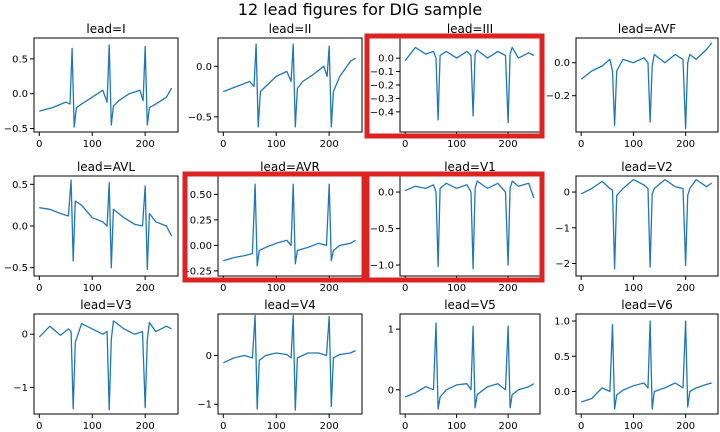  I want to click on panel-title: lead=I, so click(105, 29).